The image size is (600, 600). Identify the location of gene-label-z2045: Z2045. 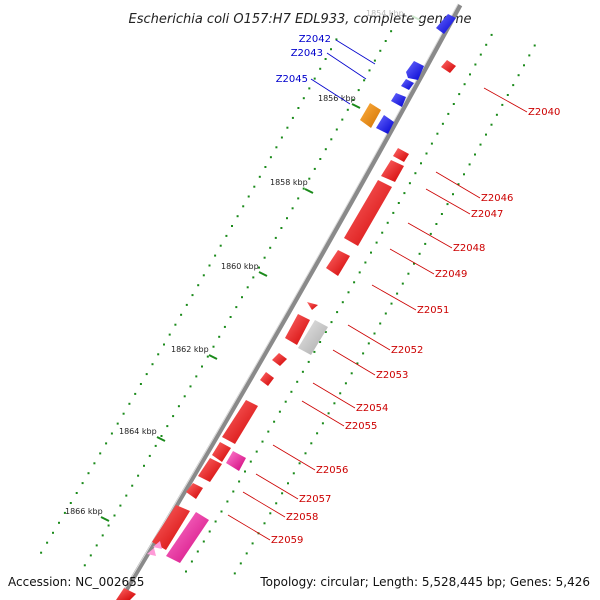
(292, 79).